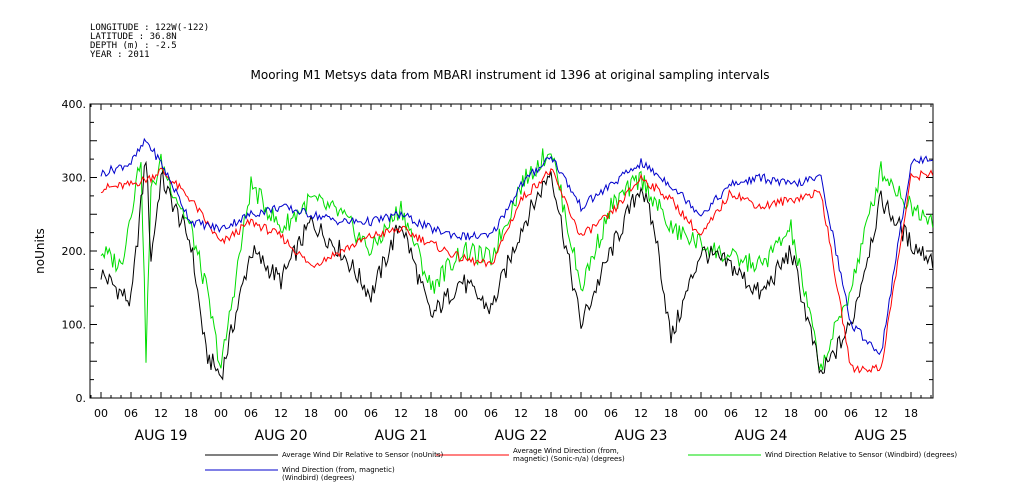 The height and width of the screenshot is (504, 1009). What do you see at coordinates (401, 436) in the screenshot?
I see `x-day-label: AUG 21` at bounding box center [401, 436].